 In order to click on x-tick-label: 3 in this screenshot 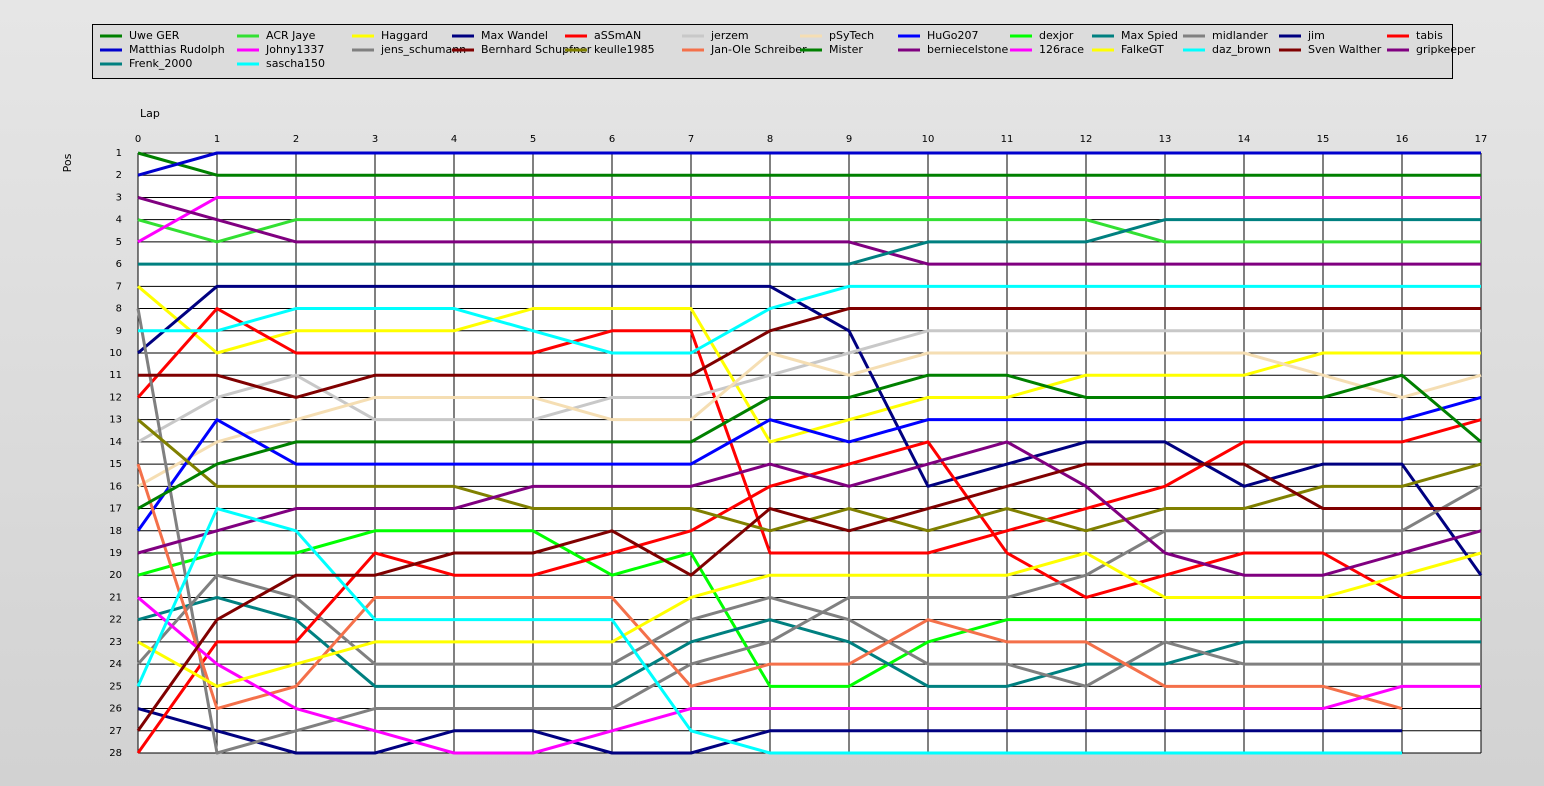, I will do `click(375, 139)`.